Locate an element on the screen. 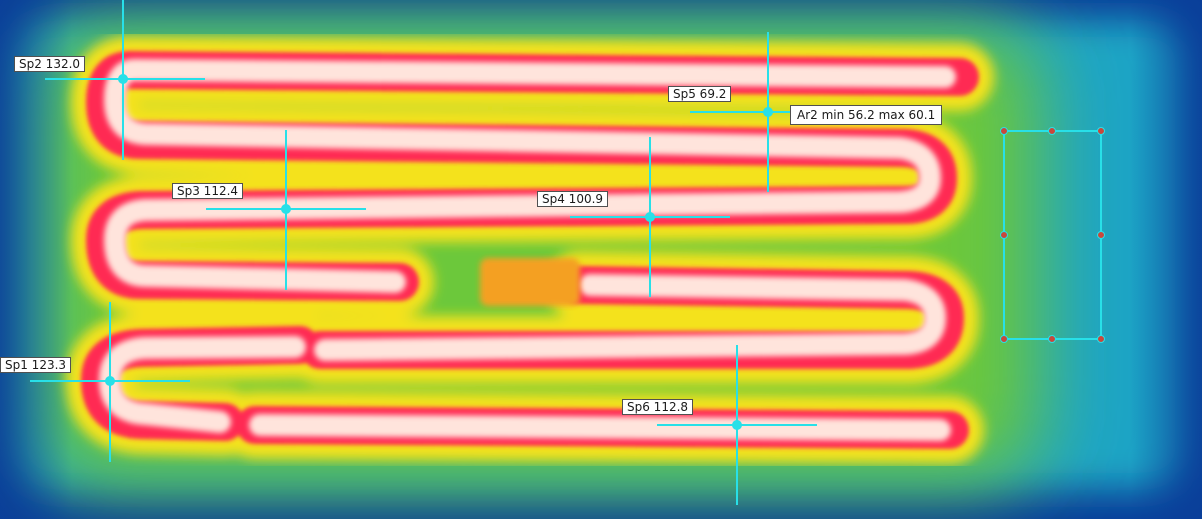  ar2-label: Ar2 min 56.2 max 60.1 is located at coordinates (866, 115).